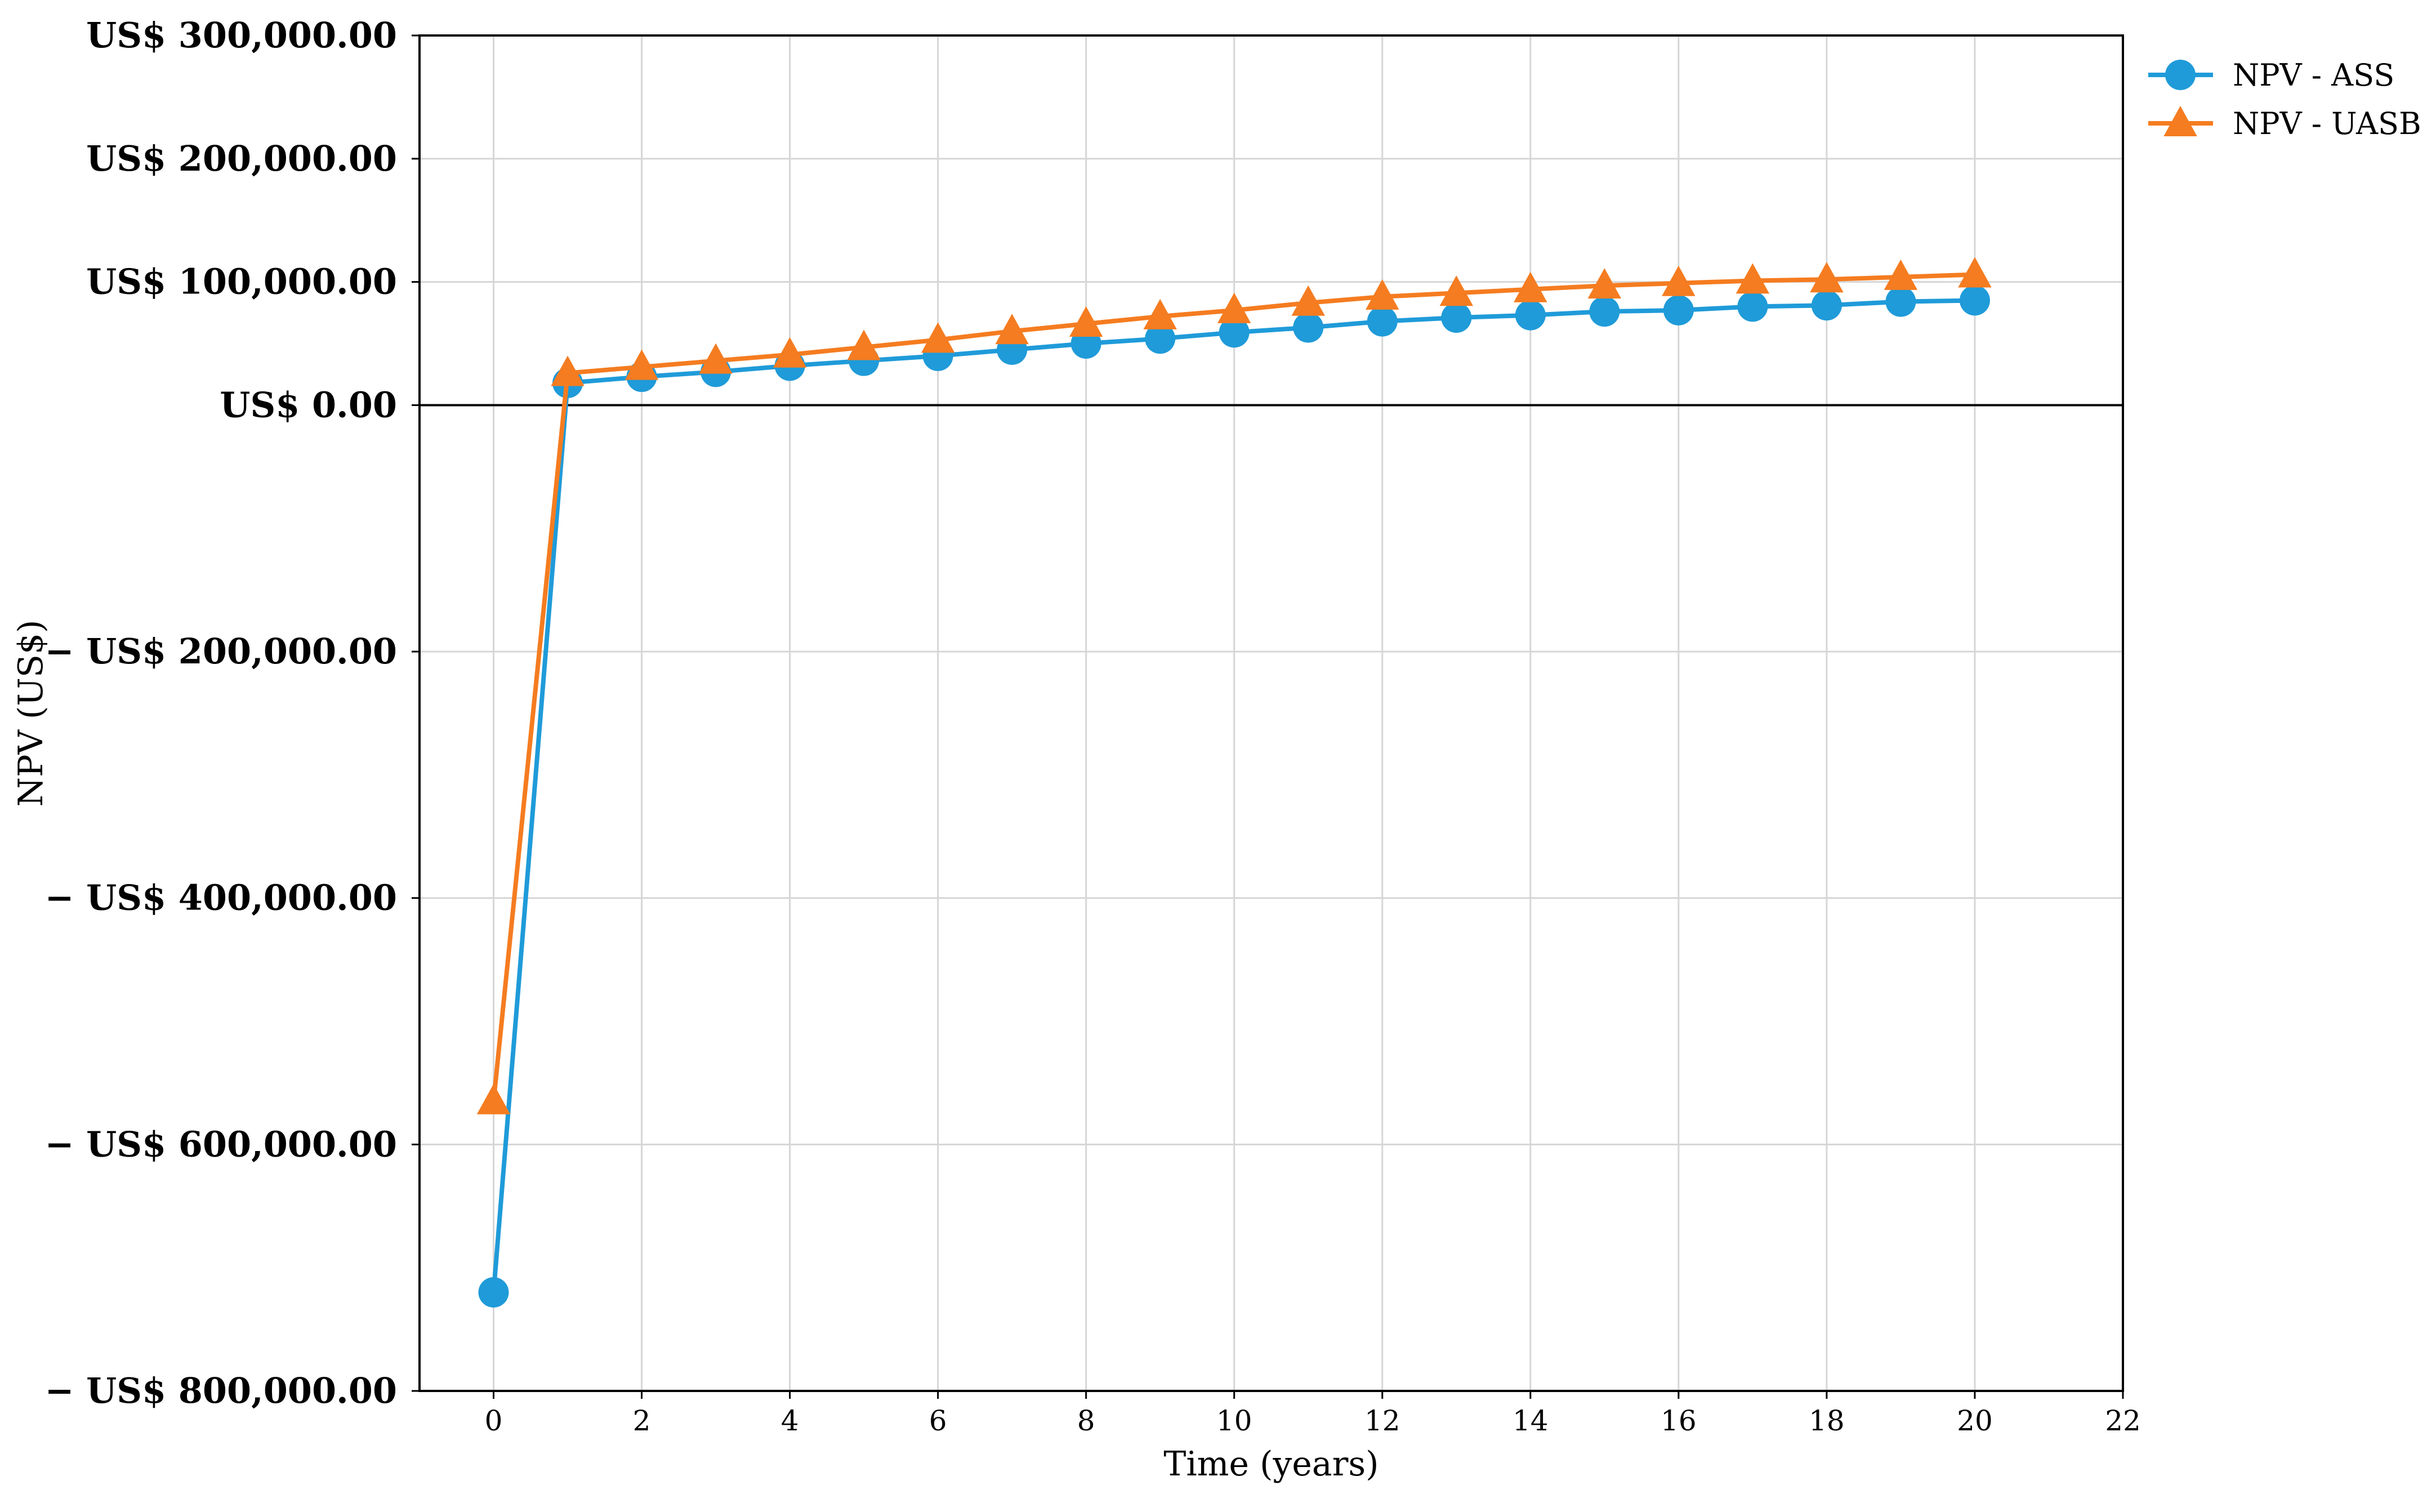 The image size is (2427, 1512). Describe the element at coordinates (2284, 99) in the screenshot. I see `legend: NPV - ASS NPV - UASB` at that location.